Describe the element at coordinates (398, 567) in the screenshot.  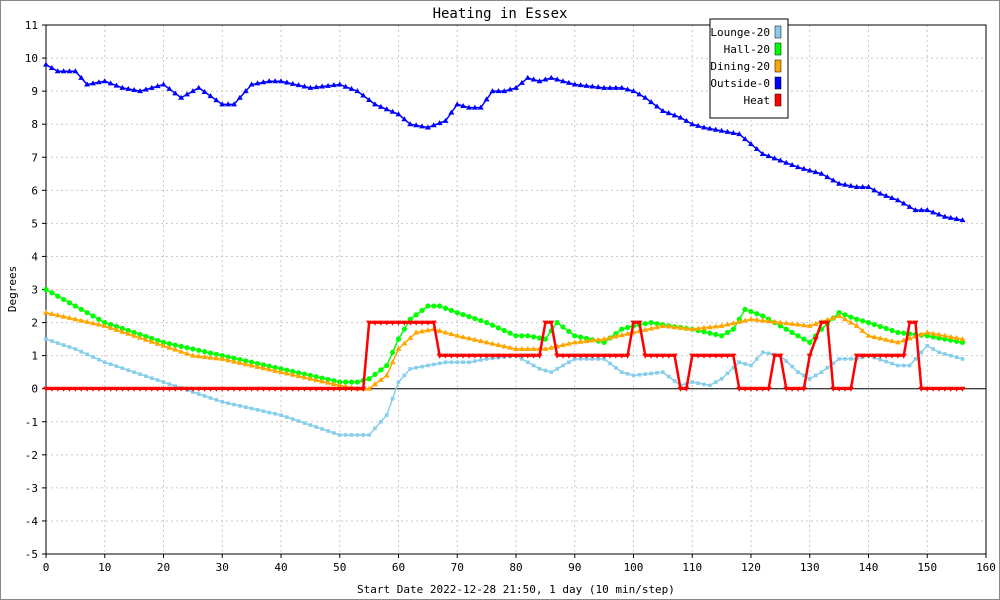
I see `x-tick-label: 60` at that location.